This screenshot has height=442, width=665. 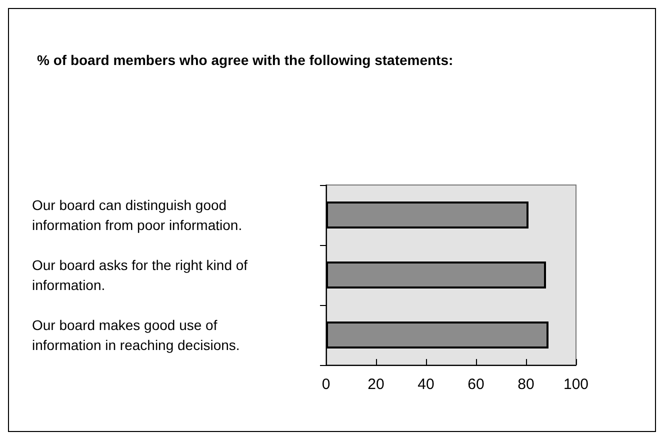 I want to click on x-tick-label: 100, so click(x=576, y=384).